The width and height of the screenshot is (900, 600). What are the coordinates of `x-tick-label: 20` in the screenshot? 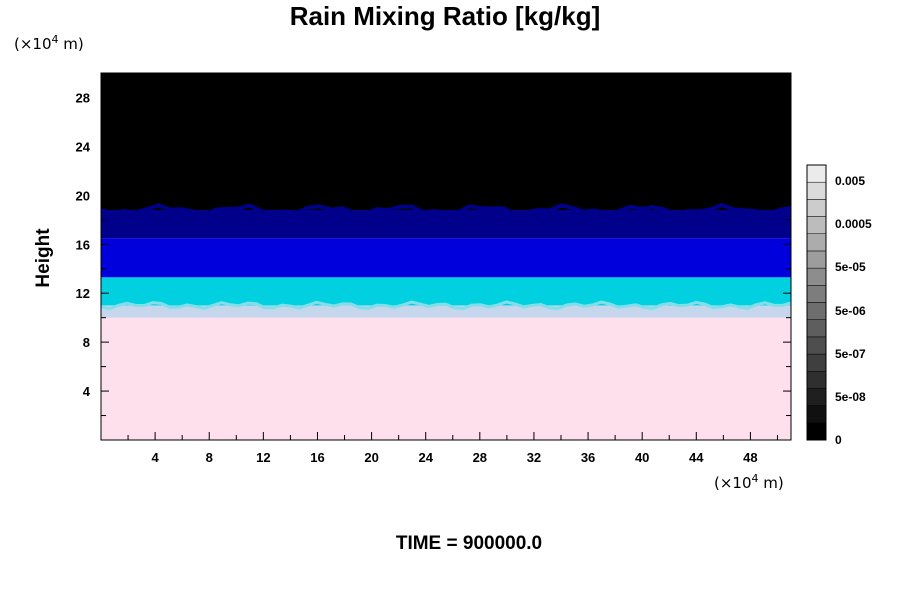 It's located at (371, 457).